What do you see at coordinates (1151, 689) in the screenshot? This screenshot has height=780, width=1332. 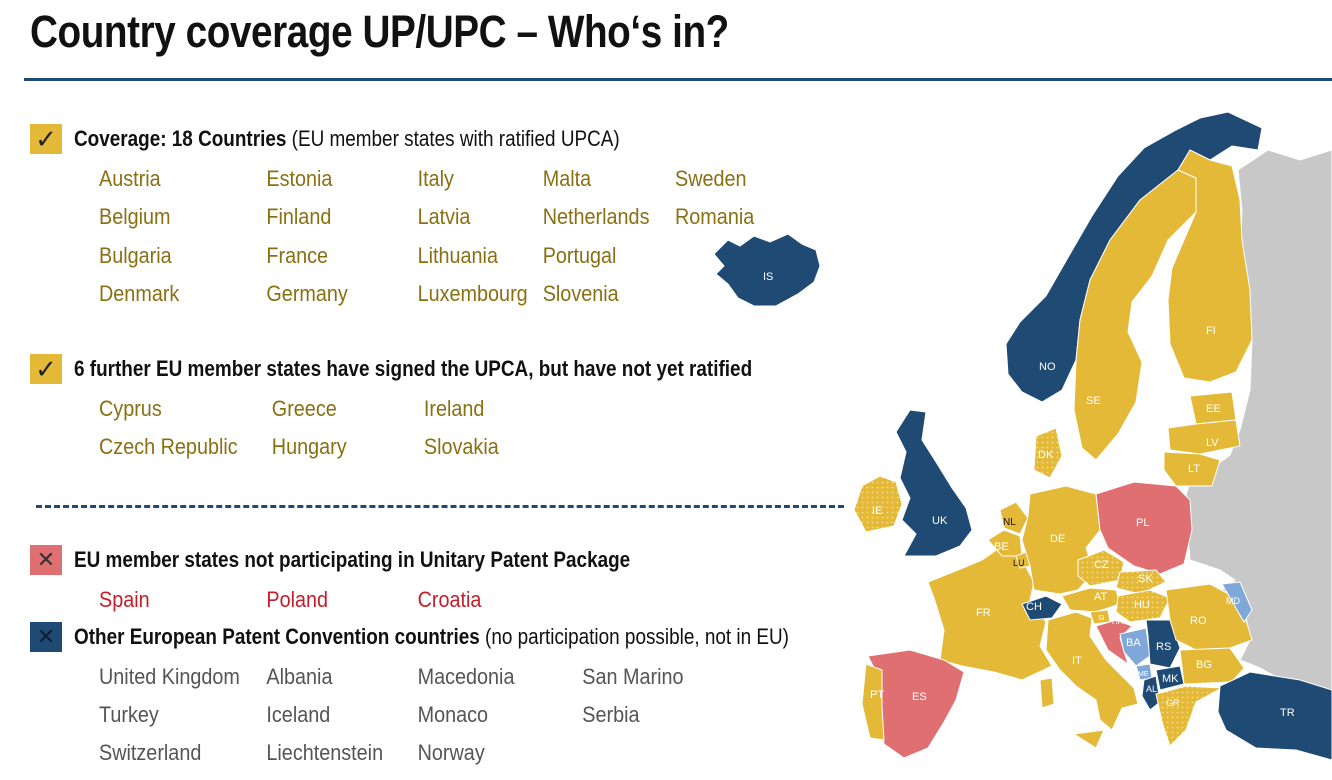 I see `map-label-al: AL` at bounding box center [1151, 689].